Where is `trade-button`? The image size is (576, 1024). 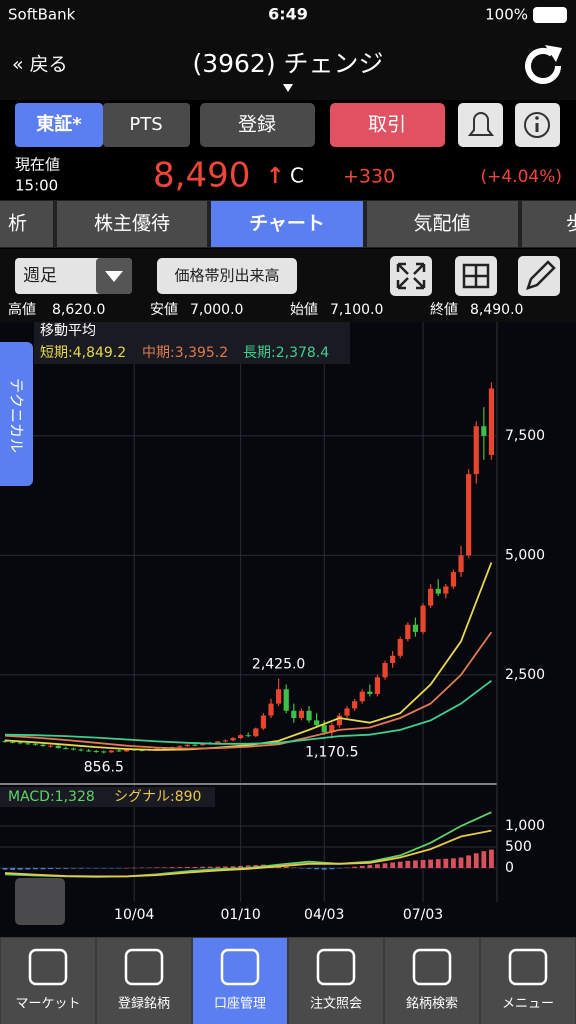 trade-button is located at coordinates (387, 125).